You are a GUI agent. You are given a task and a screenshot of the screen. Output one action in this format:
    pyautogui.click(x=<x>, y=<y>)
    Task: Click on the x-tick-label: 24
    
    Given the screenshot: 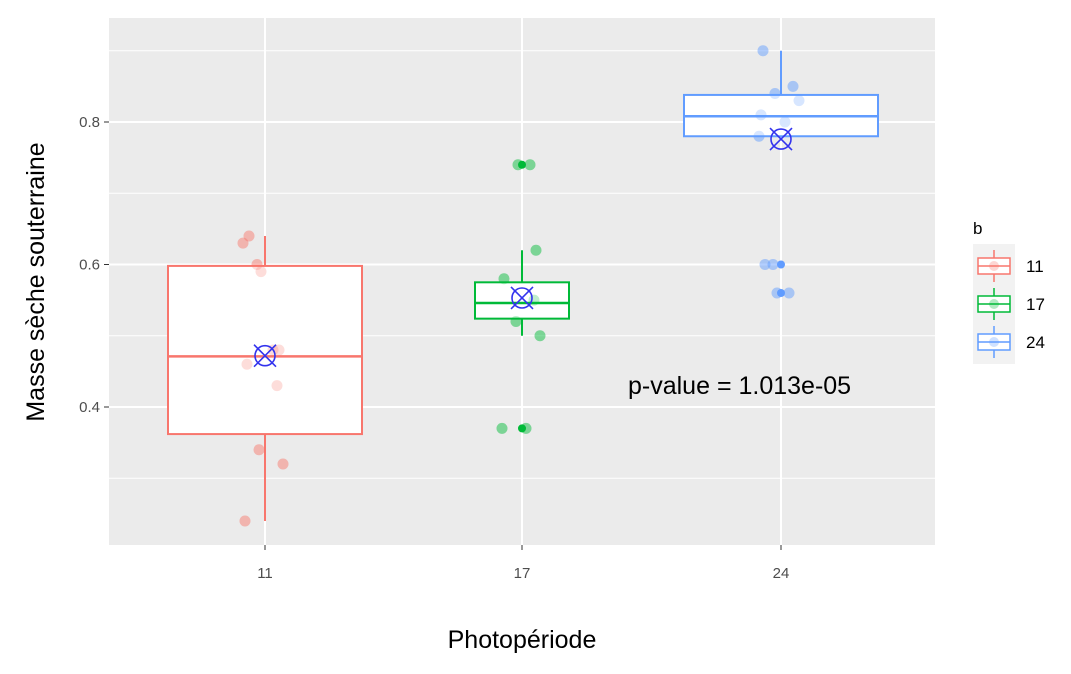 What is the action you would take?
    pyautogui.click(x=781, y=573)
    